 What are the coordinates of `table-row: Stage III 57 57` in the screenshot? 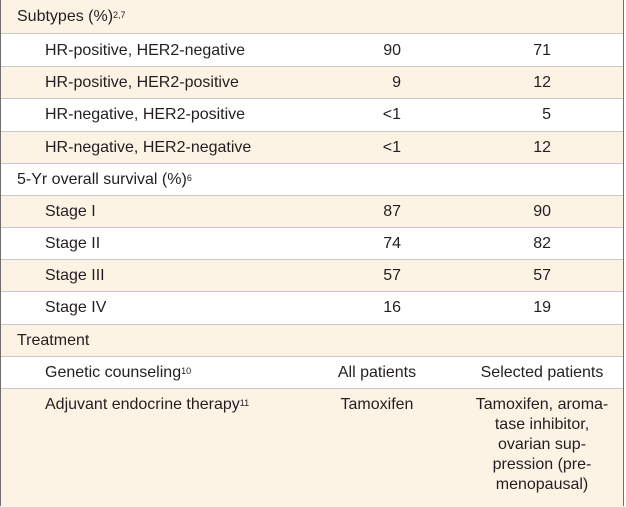 It's located at (312, 276).